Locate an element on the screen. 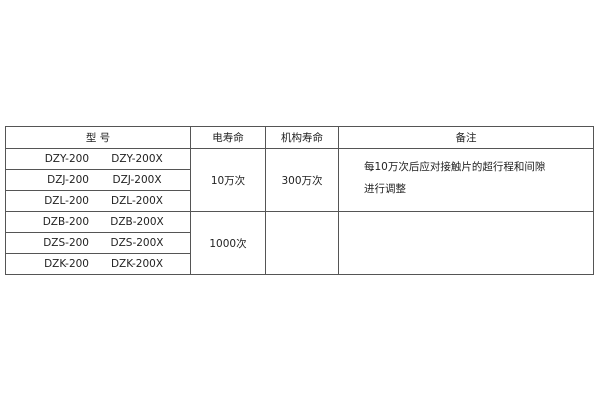 The height and width of the screenshot is (400, 600). model-code-x: DZK-200X is located at coordinates (137, 264).